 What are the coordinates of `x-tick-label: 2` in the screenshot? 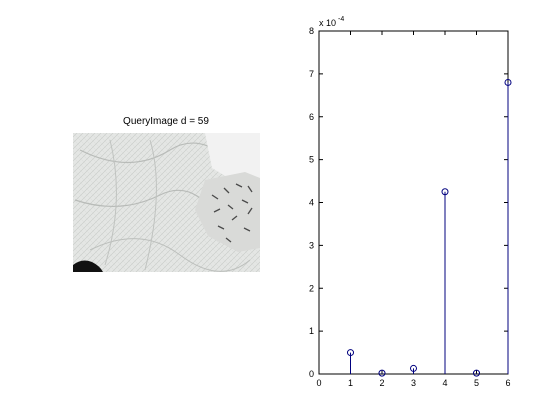 It's located at (381, 383).